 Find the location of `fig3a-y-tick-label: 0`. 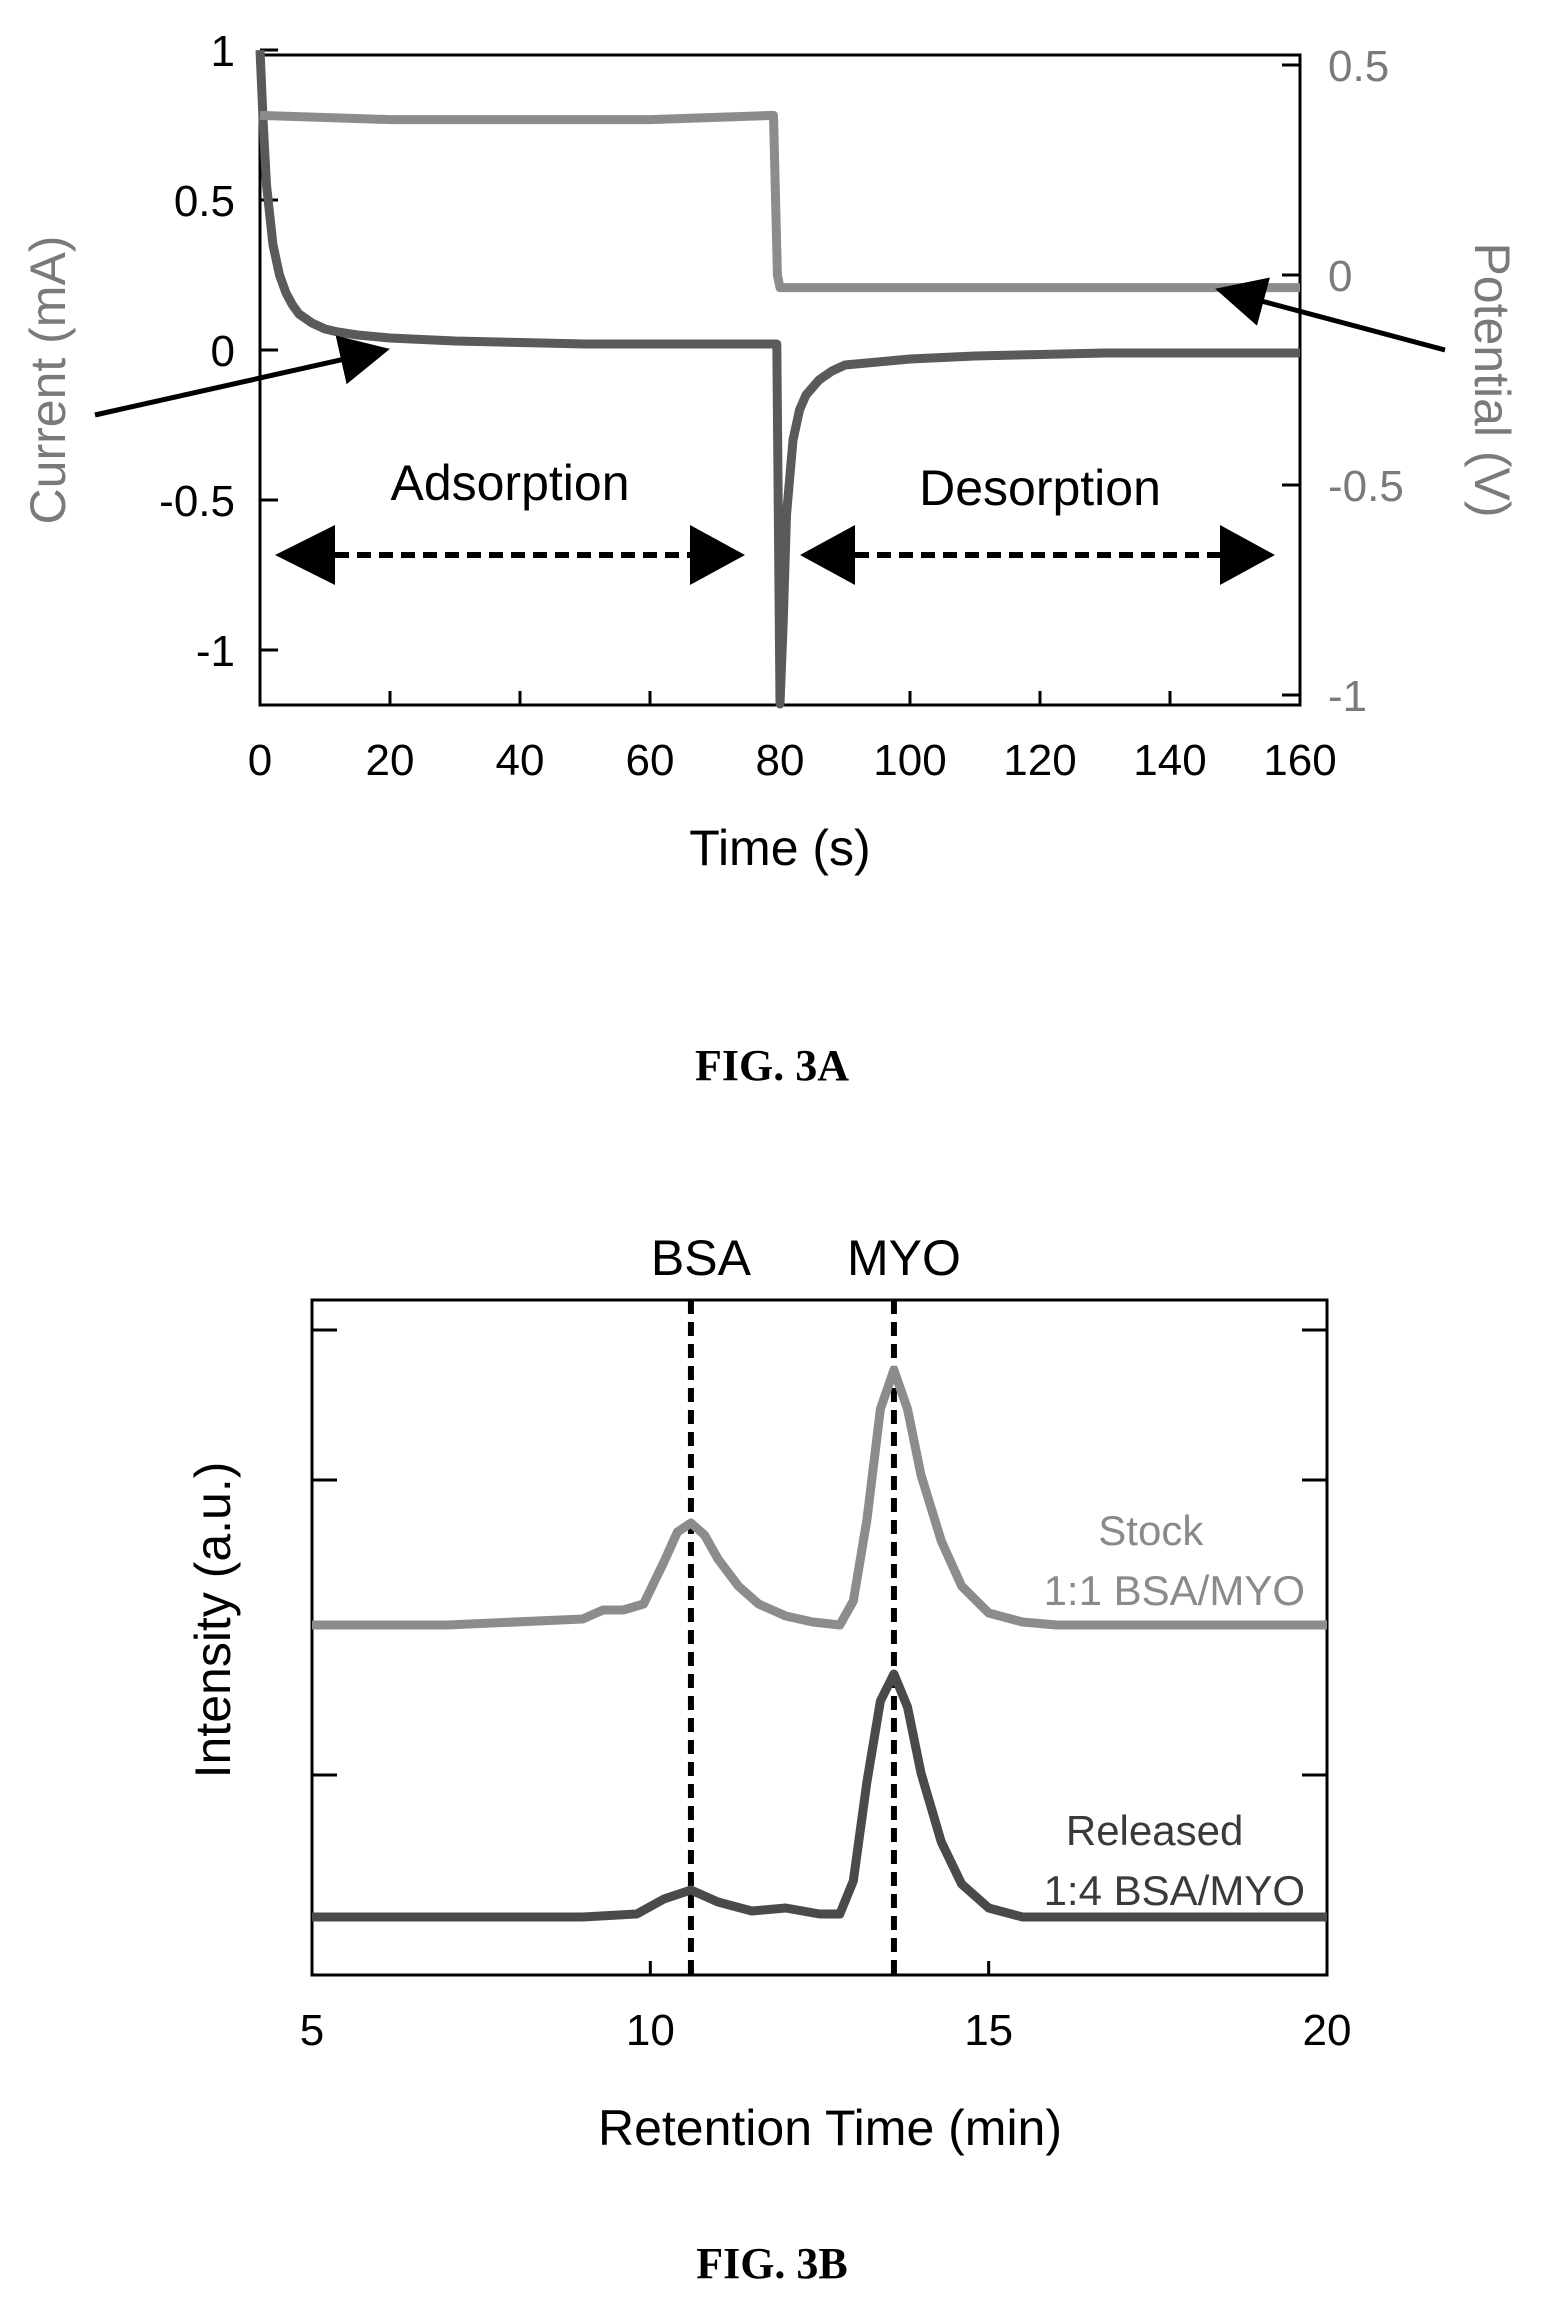

fig3a-y-tick-label: 0 is located at coordinates (223, 351).